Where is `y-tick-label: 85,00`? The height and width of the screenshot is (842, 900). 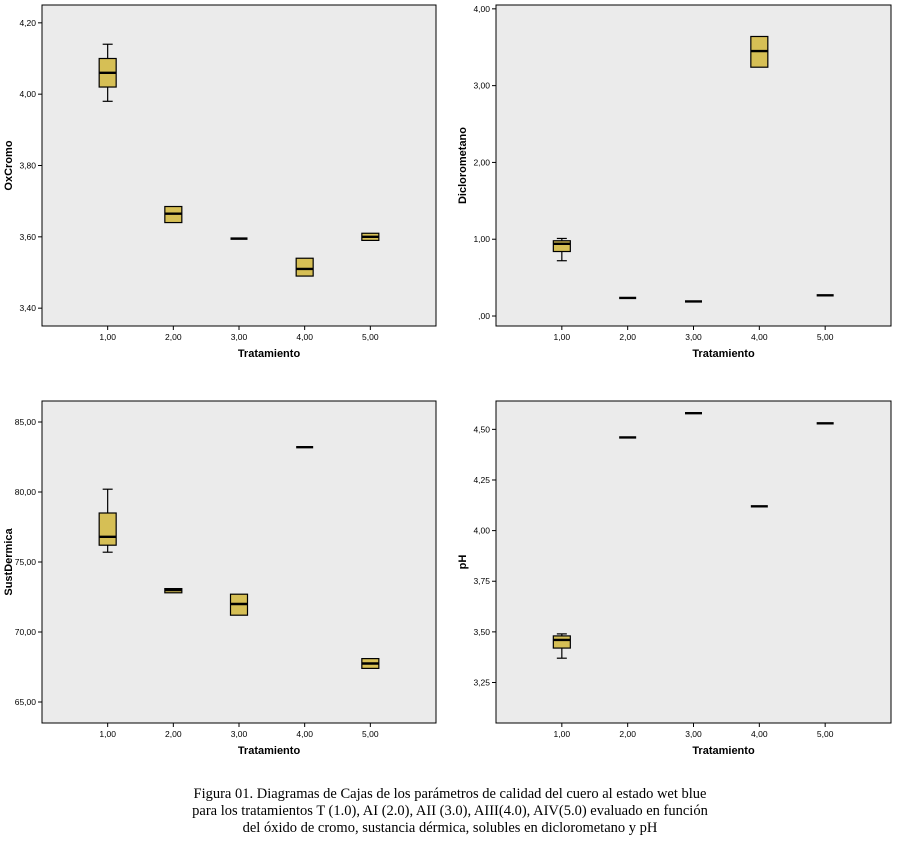 y-tick-label: 85,00 is located at coordinates (26, 422).